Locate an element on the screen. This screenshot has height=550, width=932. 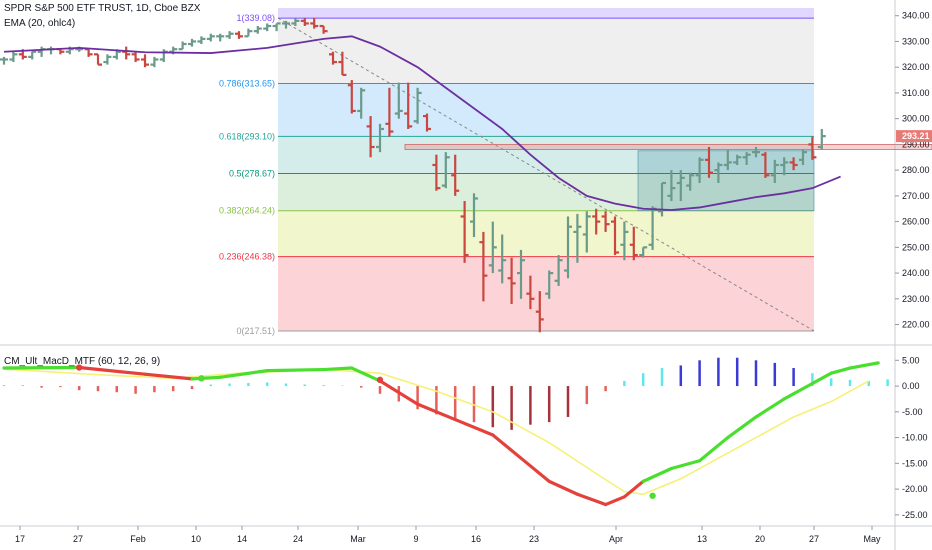
x-tick-label: May is located at coordinates (872, 539).